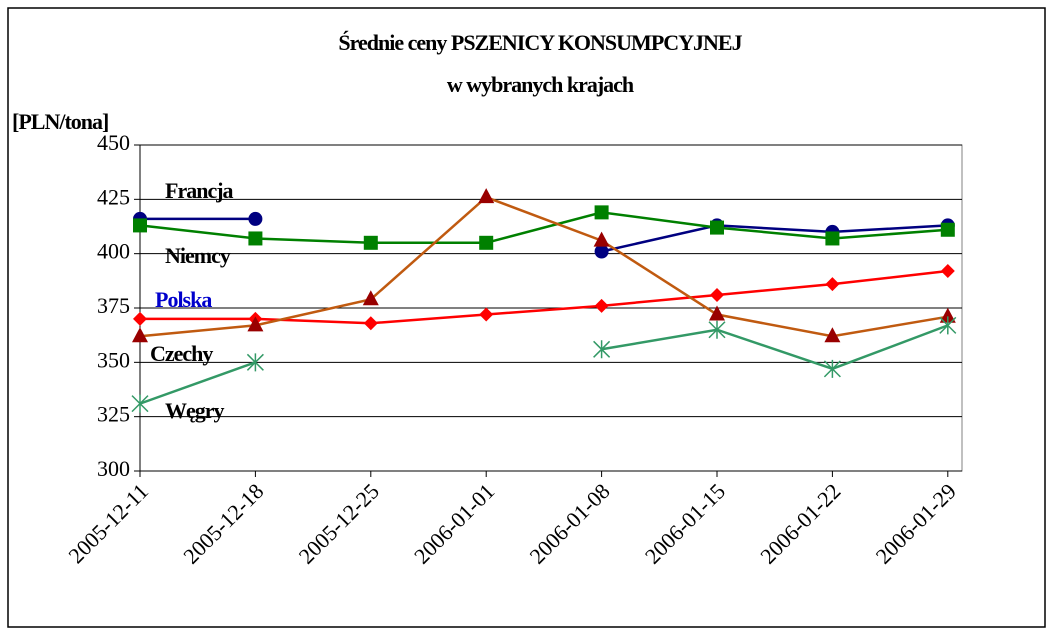 This screenshot has width=1054, height=635. What do you see at coordinates (113, 305) in the screenshot?
I see `y-tick-label: 375` at bounding box center [113, 305].